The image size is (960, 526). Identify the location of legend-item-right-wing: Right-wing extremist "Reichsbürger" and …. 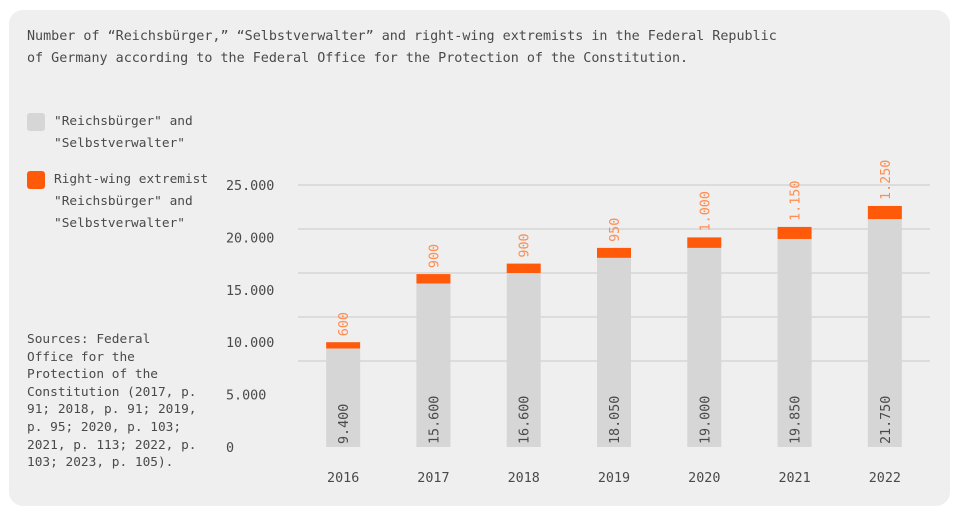
(122, 202).